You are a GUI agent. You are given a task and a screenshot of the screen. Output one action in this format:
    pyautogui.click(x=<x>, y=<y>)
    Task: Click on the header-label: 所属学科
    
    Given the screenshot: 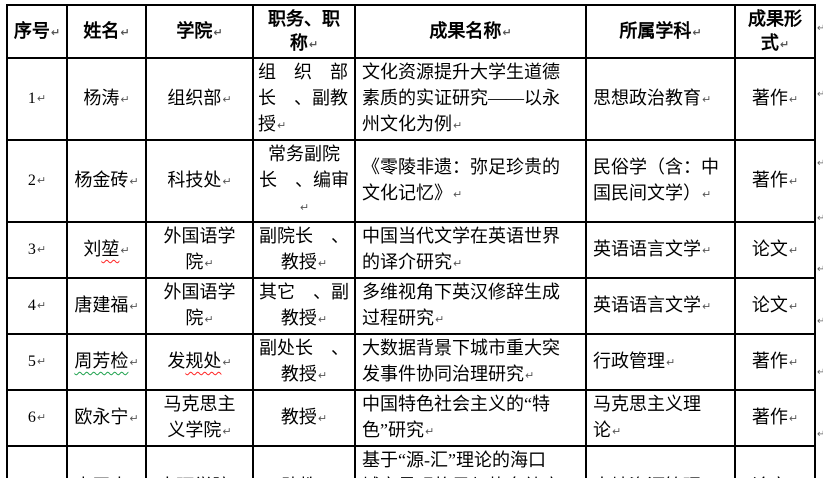 What is the action you would take?
    pyautogui.click(x=655, y=30)
    